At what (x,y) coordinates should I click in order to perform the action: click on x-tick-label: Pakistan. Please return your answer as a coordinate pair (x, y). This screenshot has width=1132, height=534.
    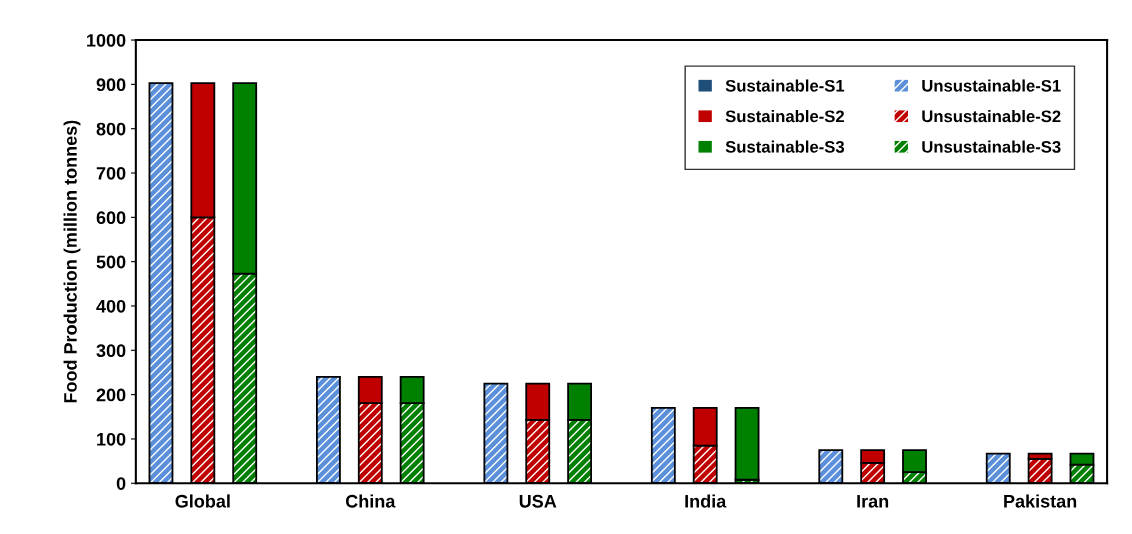
    Looking at the image, I should click on (1040, 501).